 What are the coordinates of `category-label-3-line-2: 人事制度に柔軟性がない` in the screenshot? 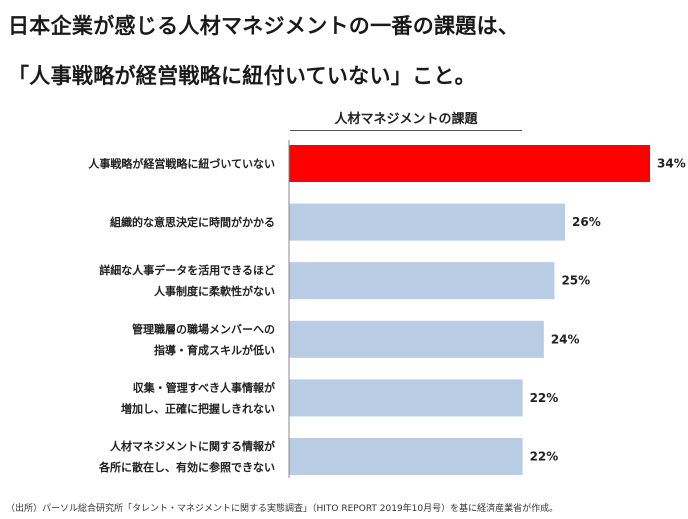 It's located at (214, 291).